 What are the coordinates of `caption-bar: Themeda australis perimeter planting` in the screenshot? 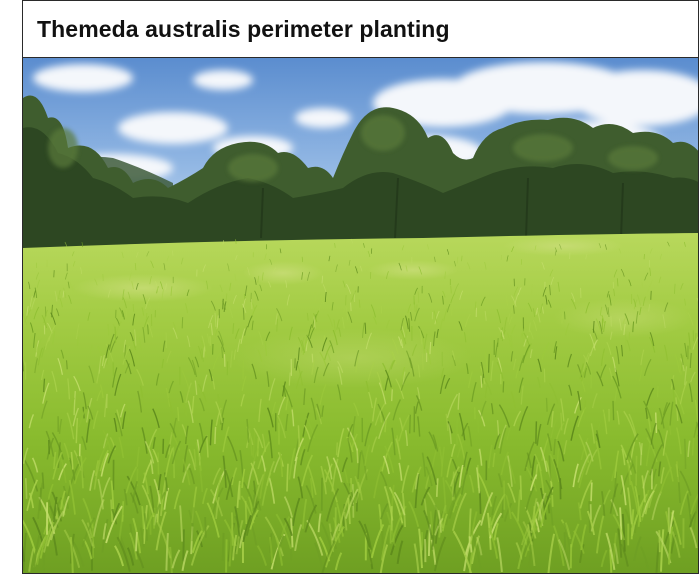 It's located at (360, 29).